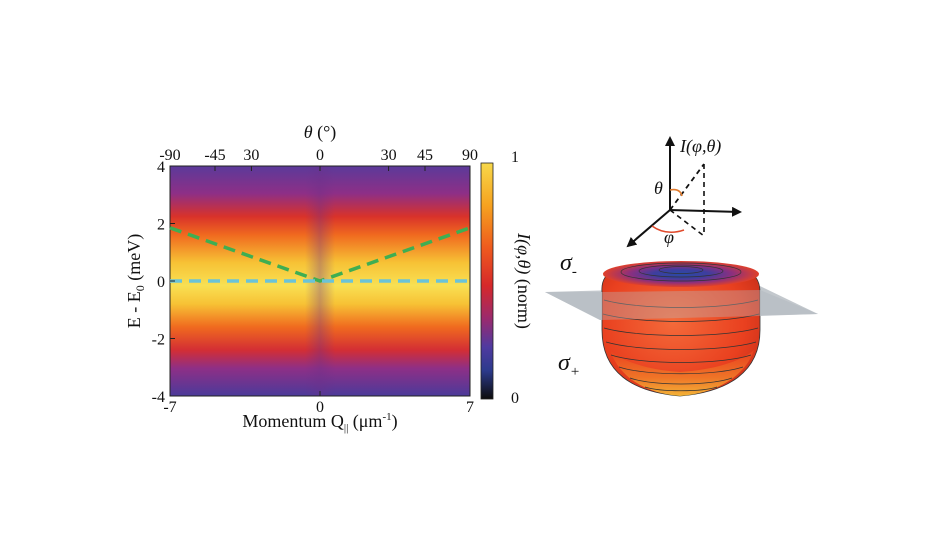 The image size is (944, 554). I want to click on theta-arc, so click(676, 192).